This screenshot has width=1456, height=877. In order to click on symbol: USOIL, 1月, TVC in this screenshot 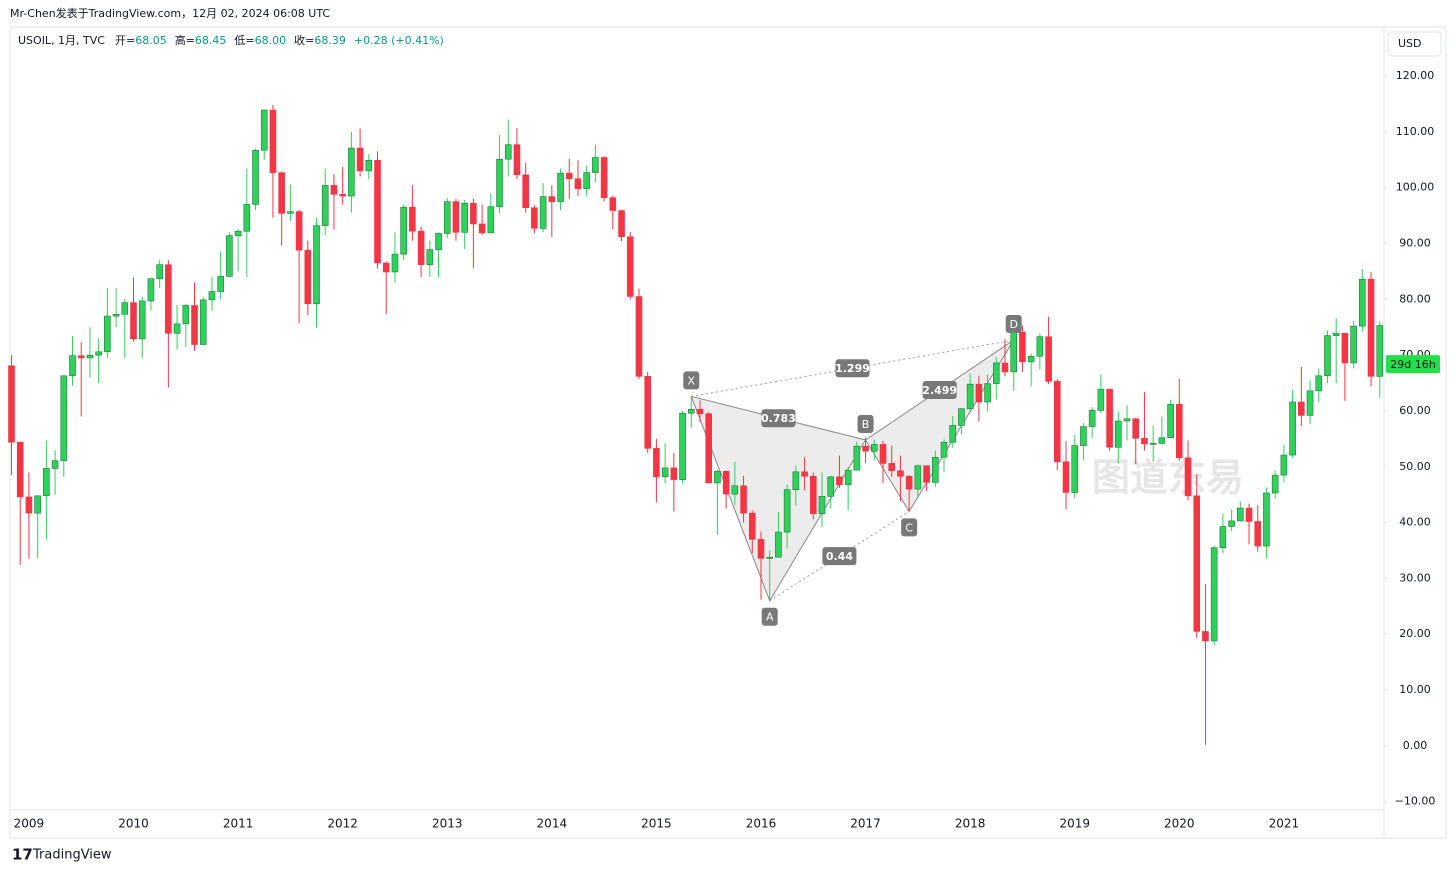, I will do `click(61, 40)`.